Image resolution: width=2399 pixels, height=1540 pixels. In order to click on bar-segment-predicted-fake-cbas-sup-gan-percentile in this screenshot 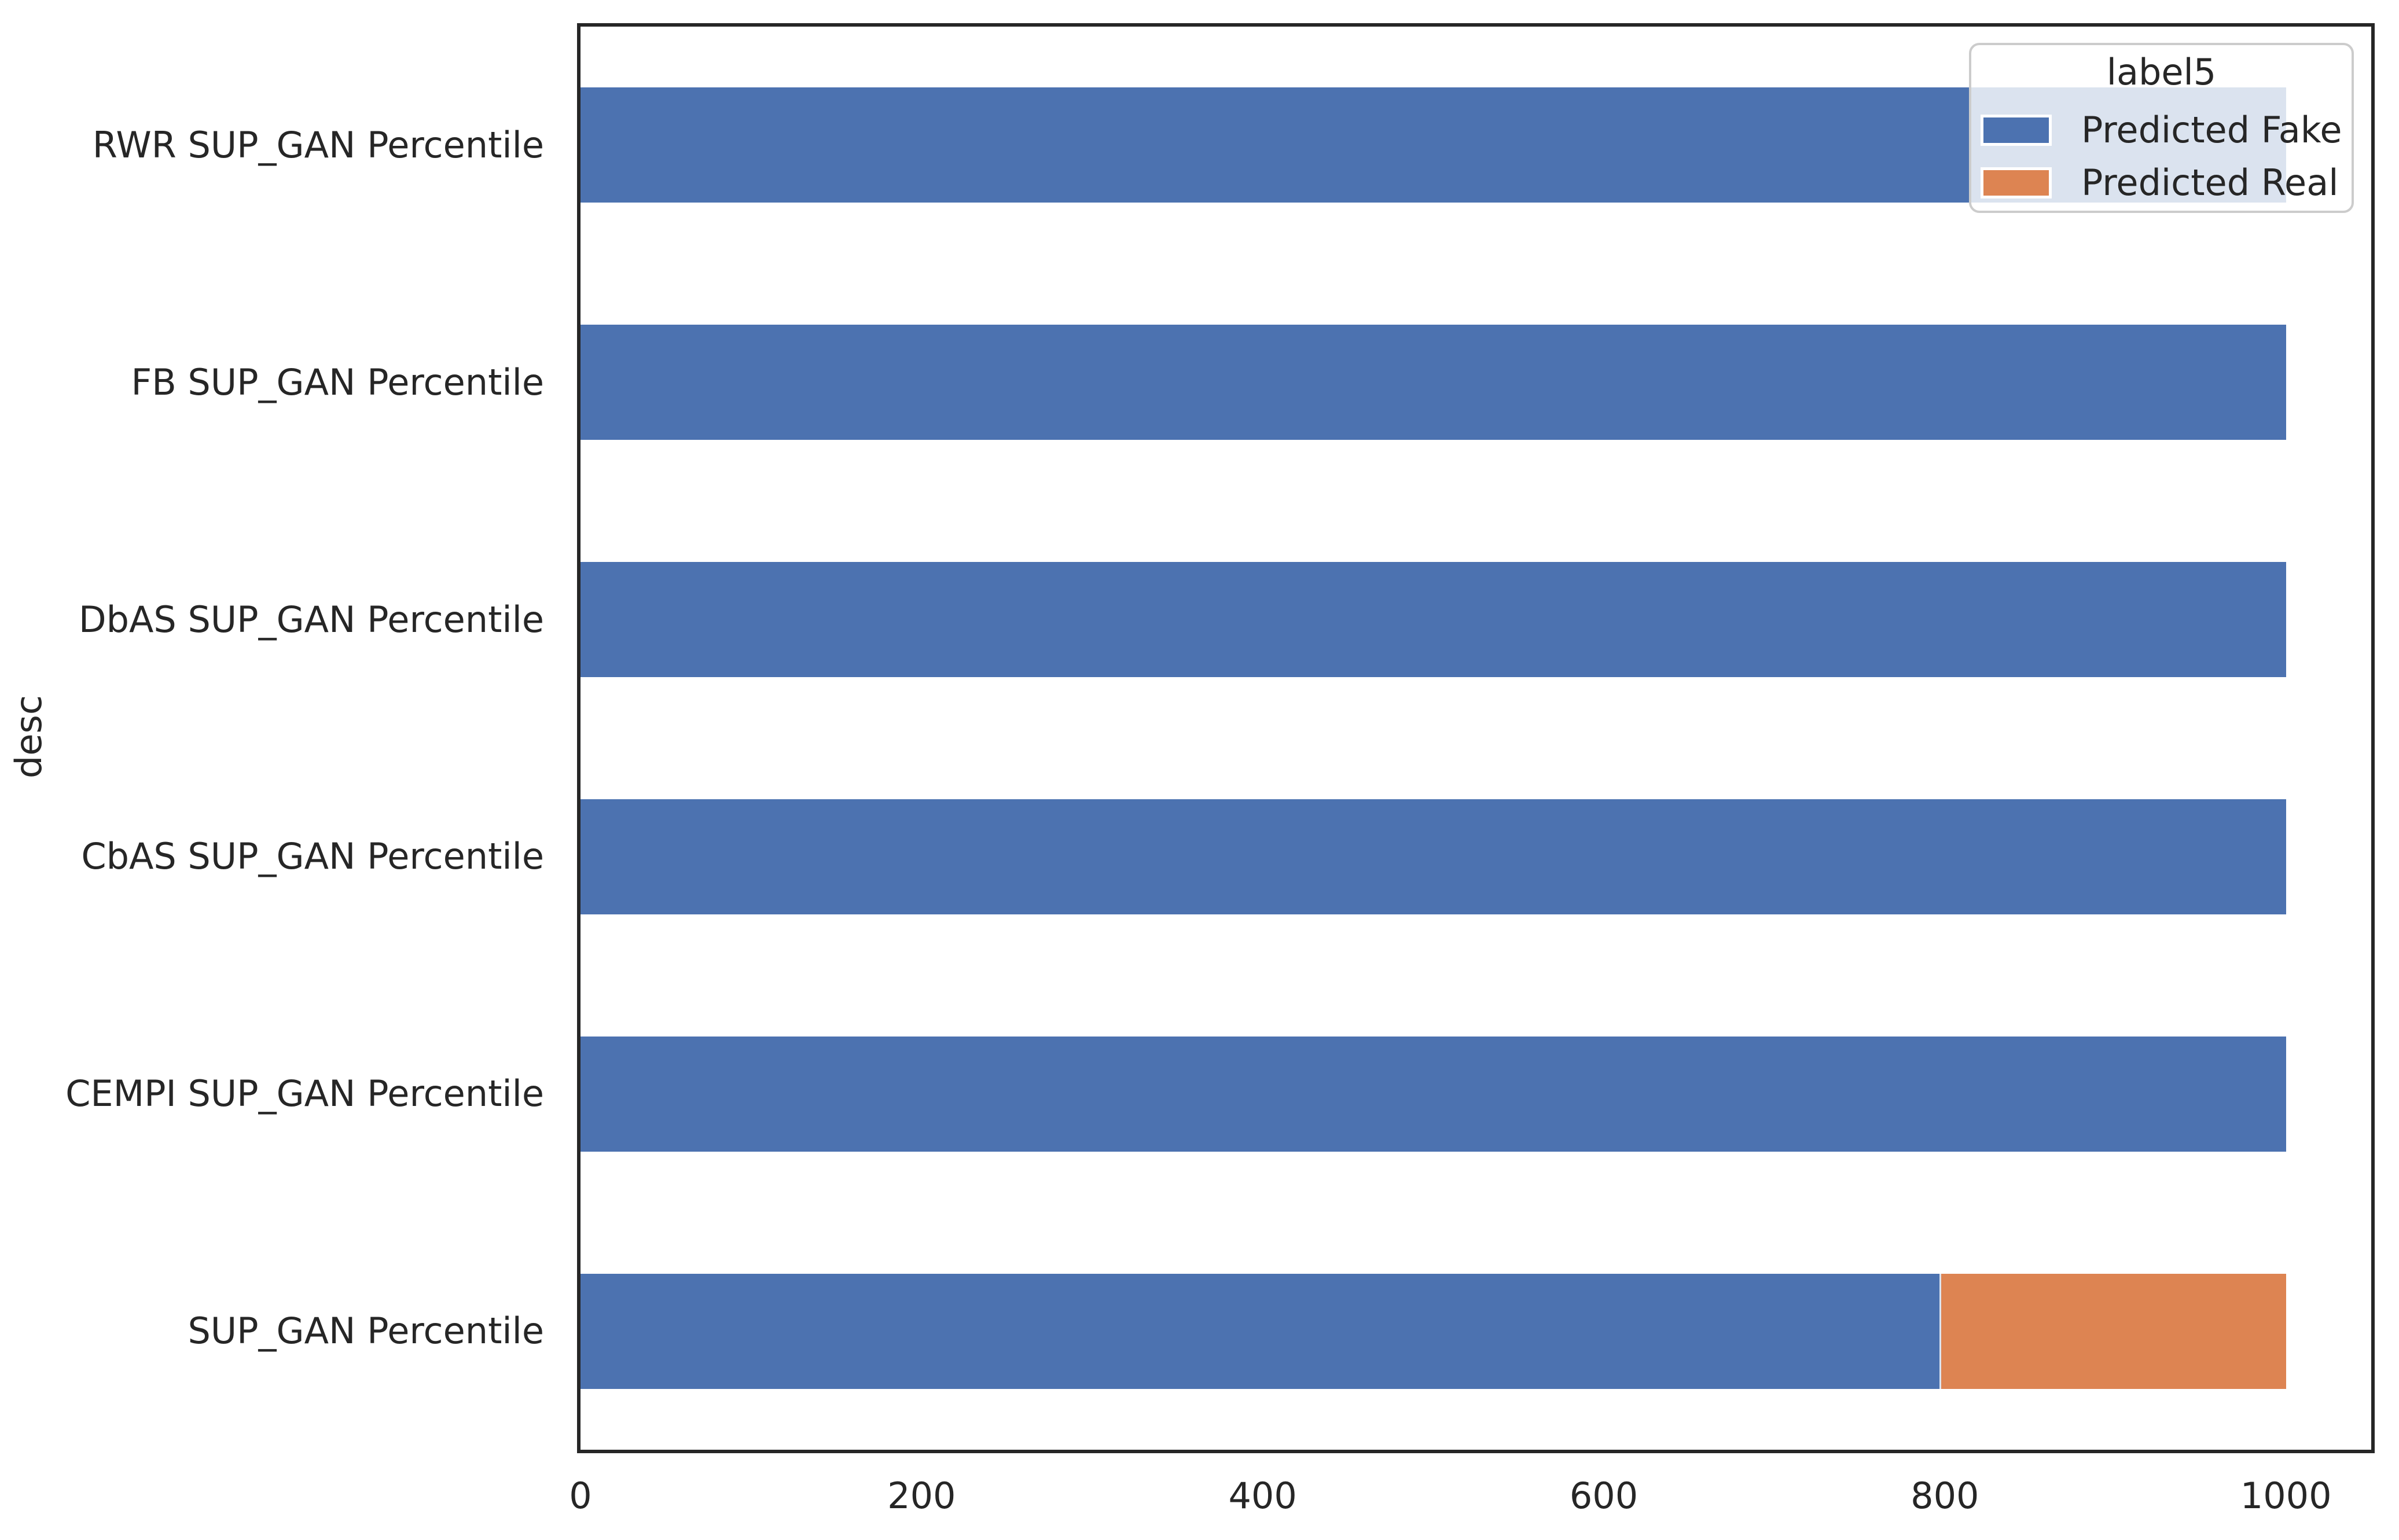, I will do `click(1434, 856)`.